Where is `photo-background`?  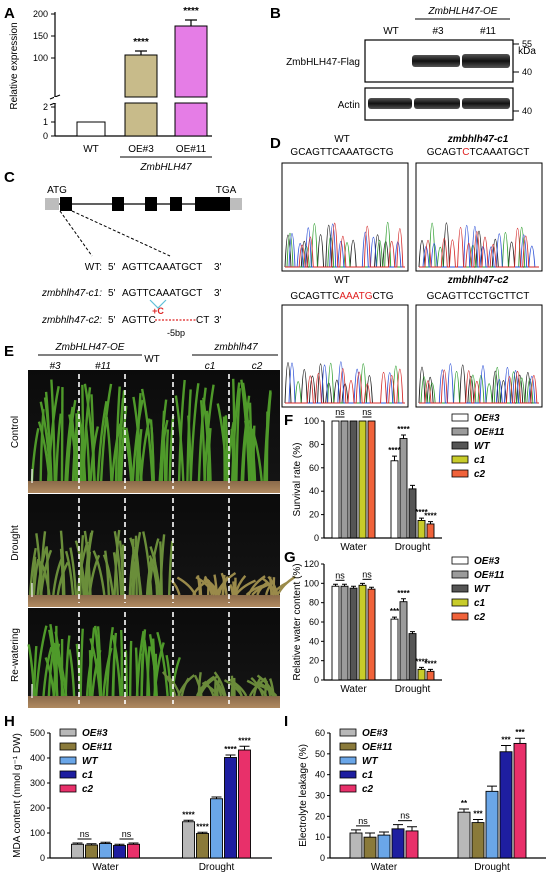 photo-background is located at coordinates (154, 550).